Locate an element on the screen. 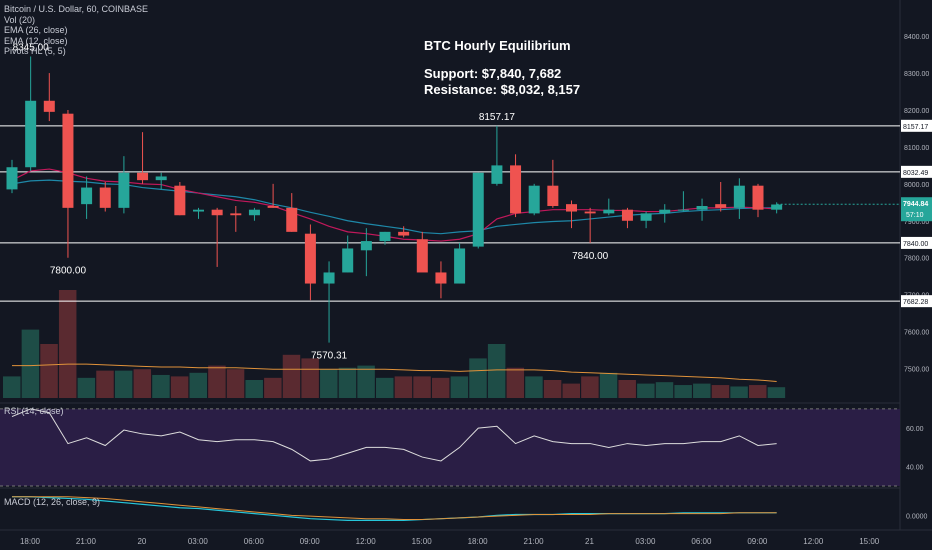 The height and width of the screenshot is (550, 932). legend-ema-26: EMA (26, close) is located at coordinates (36, 30).